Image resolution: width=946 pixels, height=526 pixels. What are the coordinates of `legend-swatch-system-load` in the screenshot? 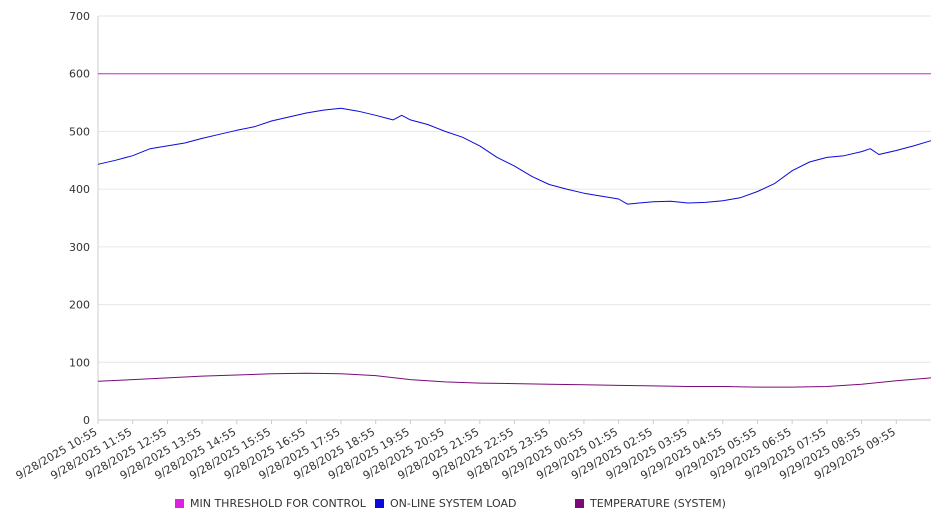 It's located at (379, 503).